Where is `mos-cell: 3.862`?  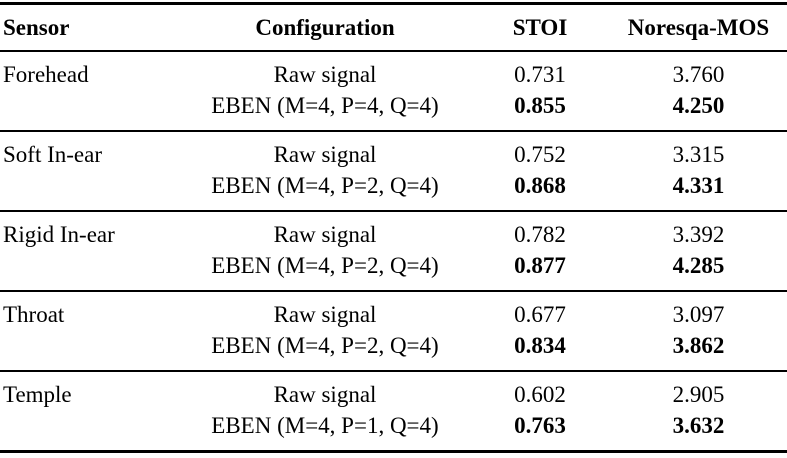
mos-cell: 3.862 is located at coordinates (698, 345).